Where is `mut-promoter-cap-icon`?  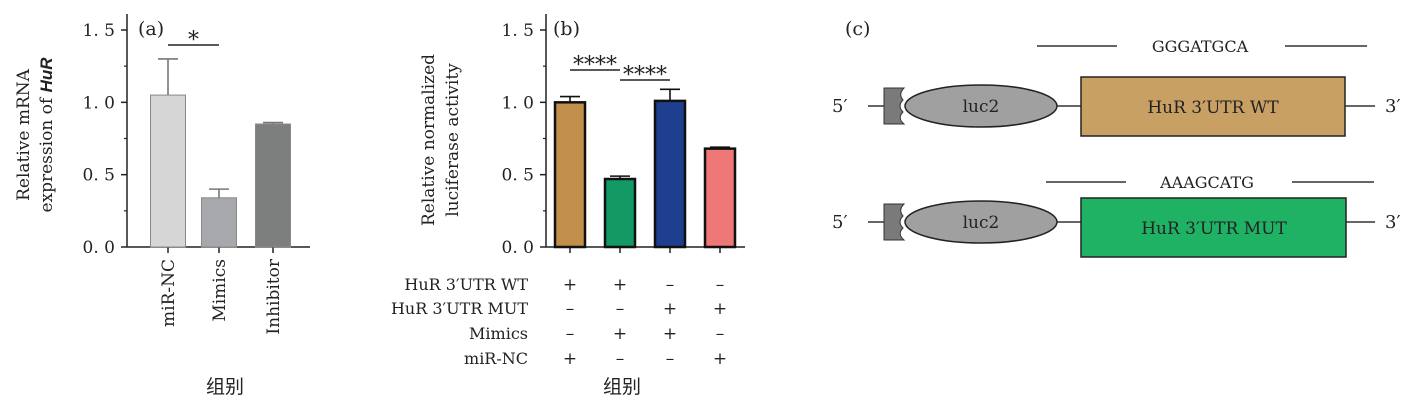 mut-promoter-cap-icon is located at coordinates (894, 222).